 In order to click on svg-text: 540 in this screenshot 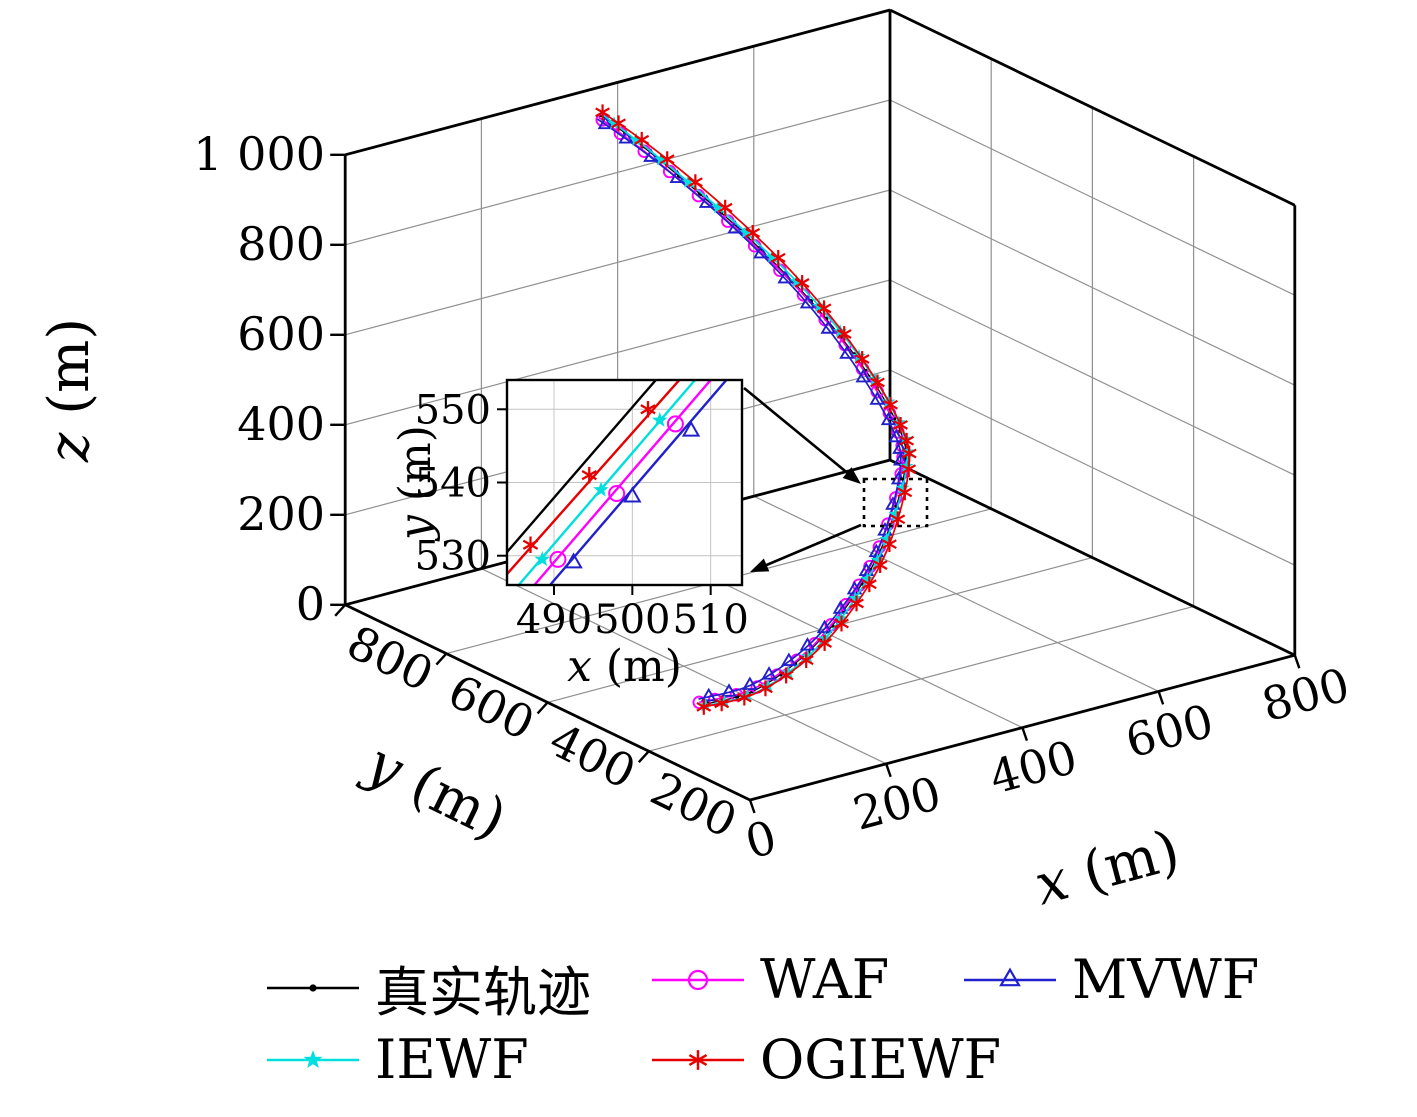, I will do `click(453, 484)`.